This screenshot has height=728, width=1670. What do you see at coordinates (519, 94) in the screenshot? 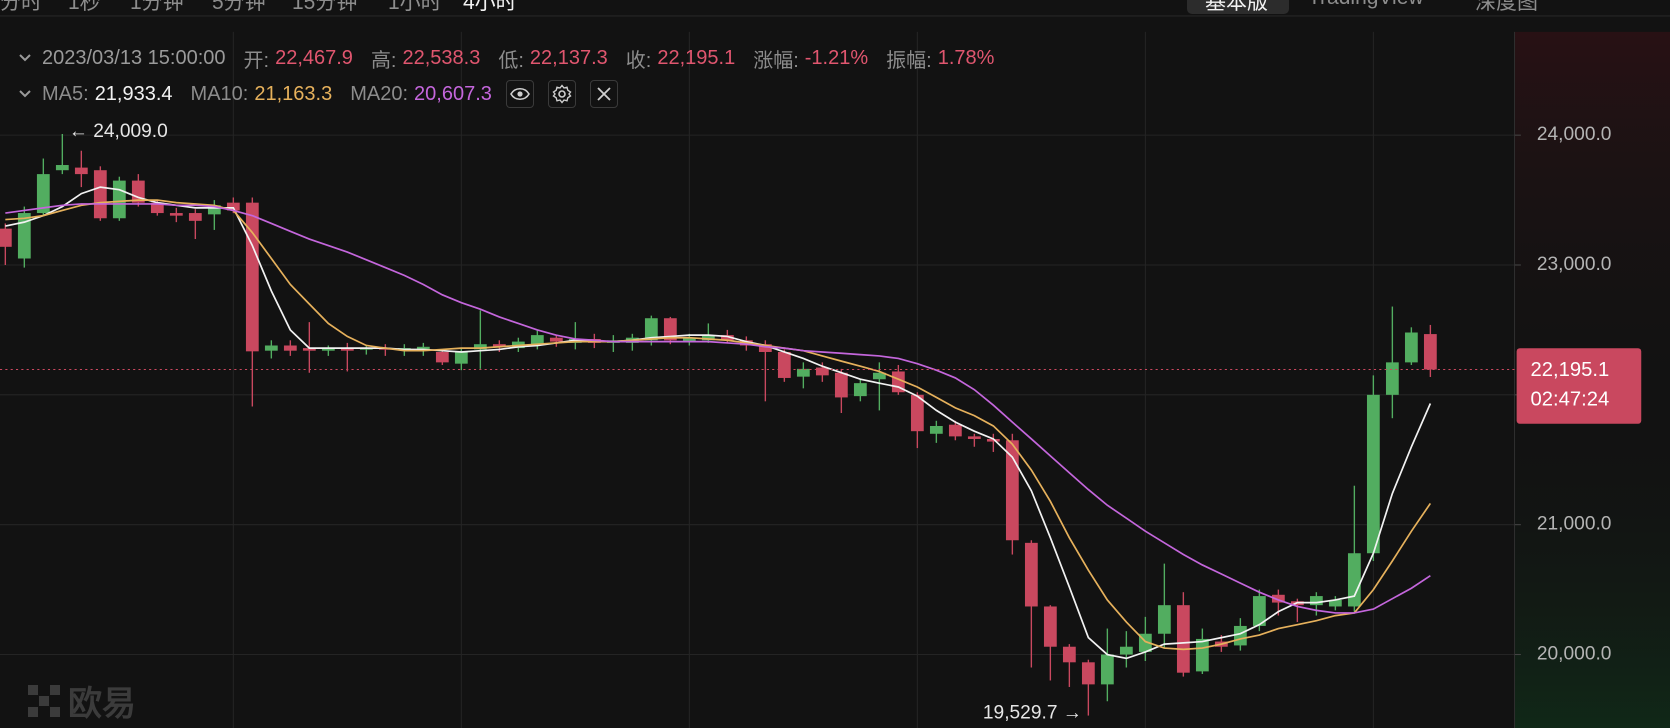
I see `visibility-button` at bounding box center [519, 94].